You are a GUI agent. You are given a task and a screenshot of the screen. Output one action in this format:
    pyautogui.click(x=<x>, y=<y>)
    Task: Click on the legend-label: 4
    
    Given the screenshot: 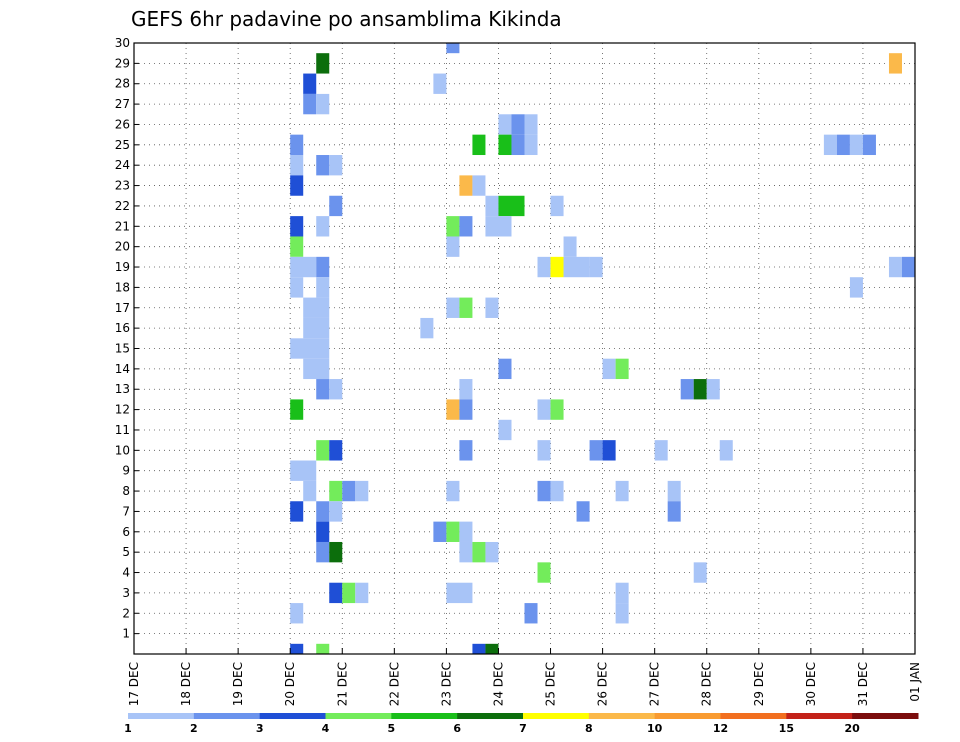 What is the action you would take?
    pyautogui.click(x=326, y=728)
    